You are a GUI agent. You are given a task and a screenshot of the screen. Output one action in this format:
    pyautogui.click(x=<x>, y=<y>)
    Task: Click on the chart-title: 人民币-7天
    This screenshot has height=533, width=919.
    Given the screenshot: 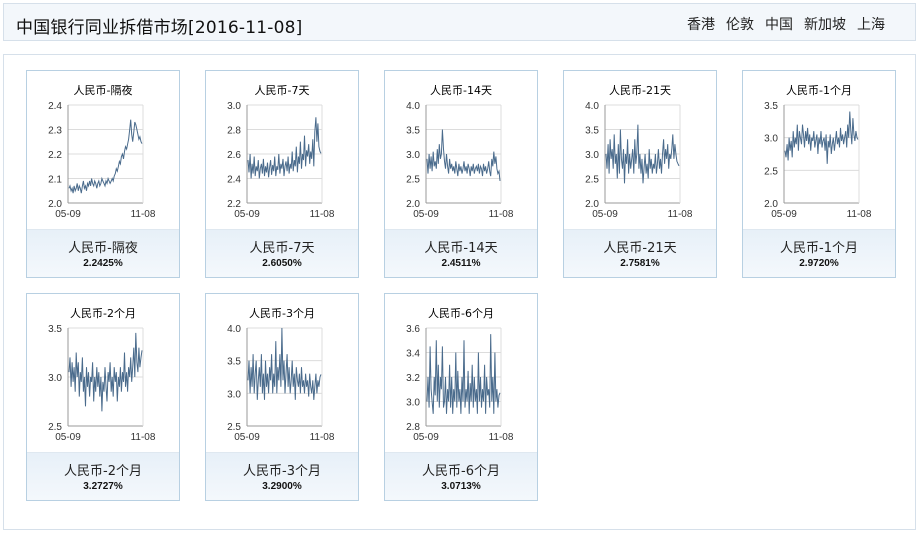 What is the action you would take?
    pyautogui.click(x=282, y=90)
    